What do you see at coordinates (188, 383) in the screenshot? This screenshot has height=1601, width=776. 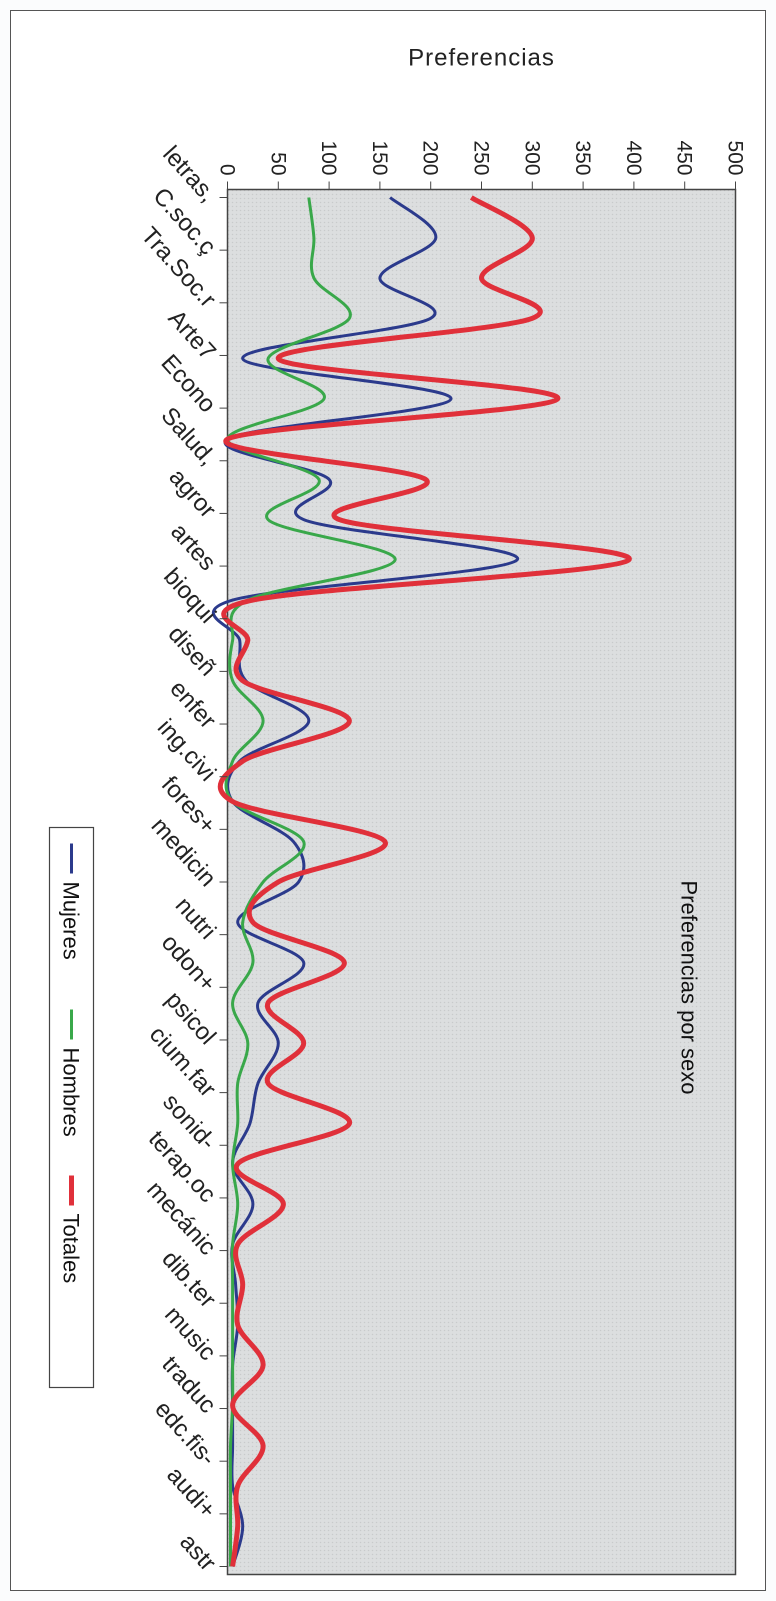 I see `x-tick-label: Econo` at bounding box center [188, 383].